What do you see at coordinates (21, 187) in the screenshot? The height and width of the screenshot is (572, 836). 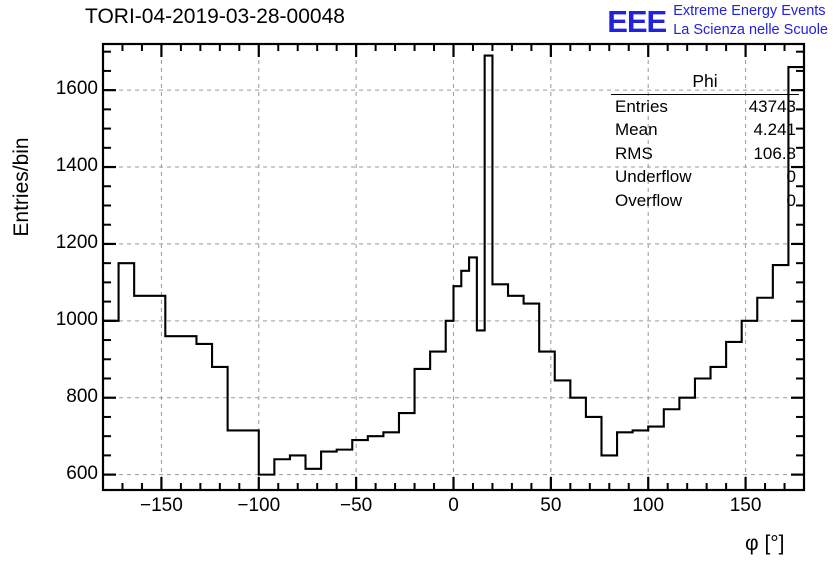 I see `y-axis-title: Entries/bin` at bounding box center [21, 187].